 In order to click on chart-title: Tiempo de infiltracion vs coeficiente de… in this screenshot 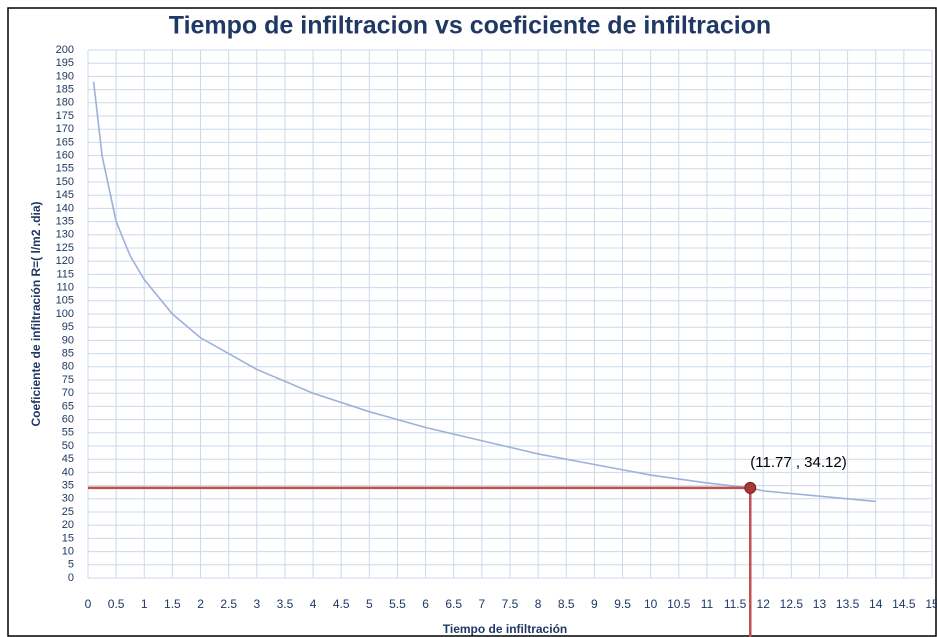, I will do `click(470, 26)`.